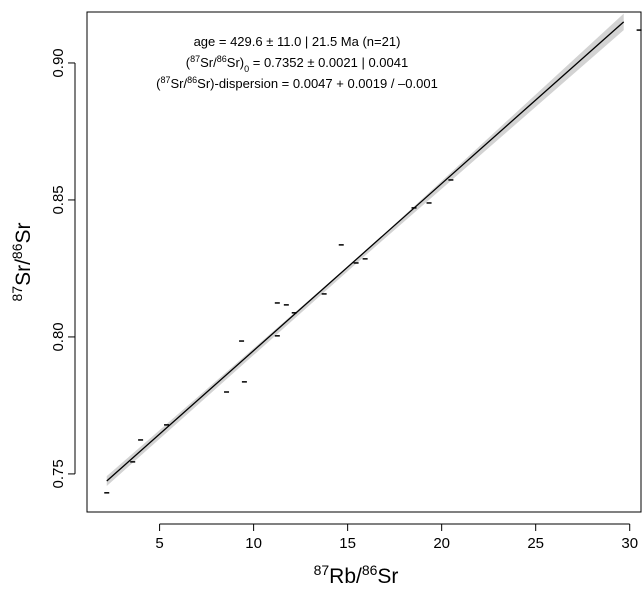 The image size is (643, 589). I want to click on annotation: age = 429.6 ± 11.0 | 21.5 Ma (n=21), so click(297, 41).